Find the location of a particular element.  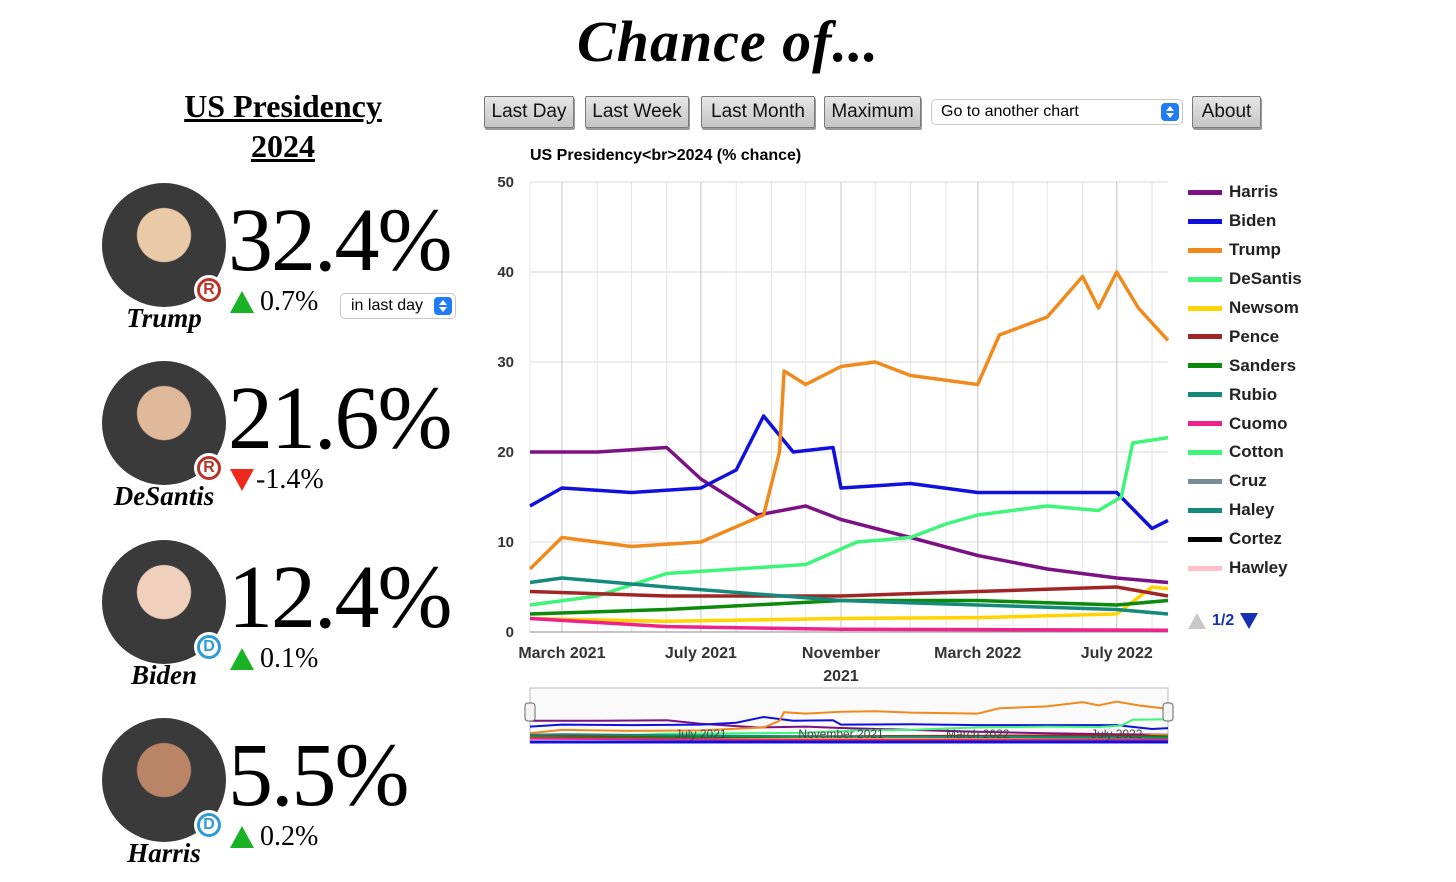

last-day-button: Last Day is located at coordinates (529, 112).